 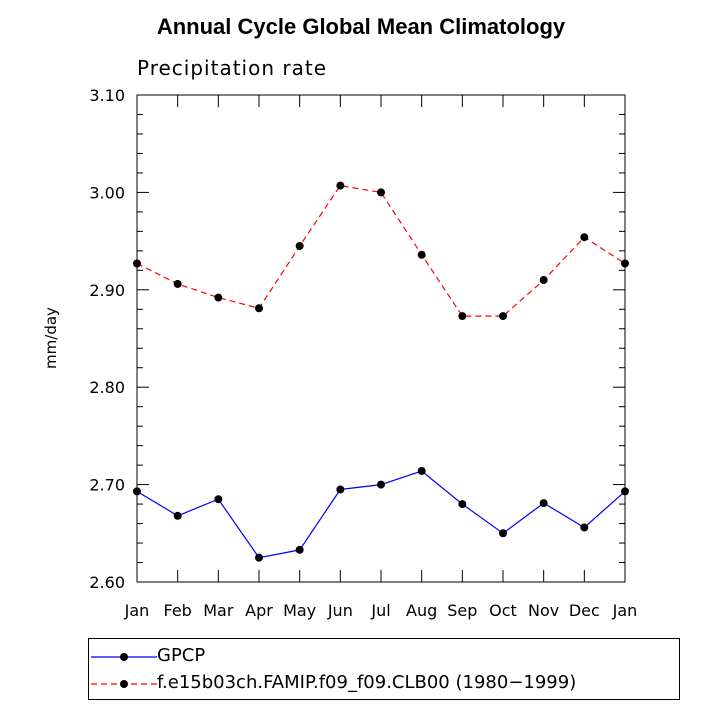 What do you see at coordinates (259, 610) in the screenshot?
I see `x-tick-label: Apr` at bounding box center [259, 610].